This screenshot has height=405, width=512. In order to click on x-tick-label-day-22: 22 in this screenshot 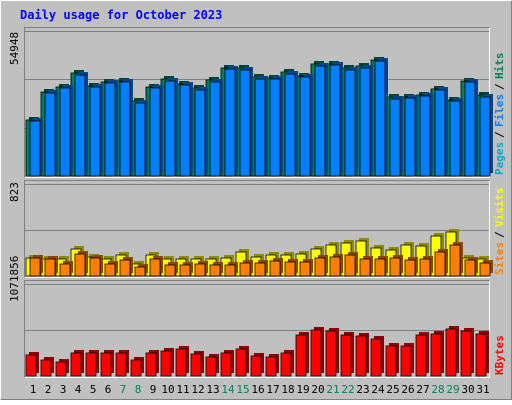, I will do `click(347, 389)`.